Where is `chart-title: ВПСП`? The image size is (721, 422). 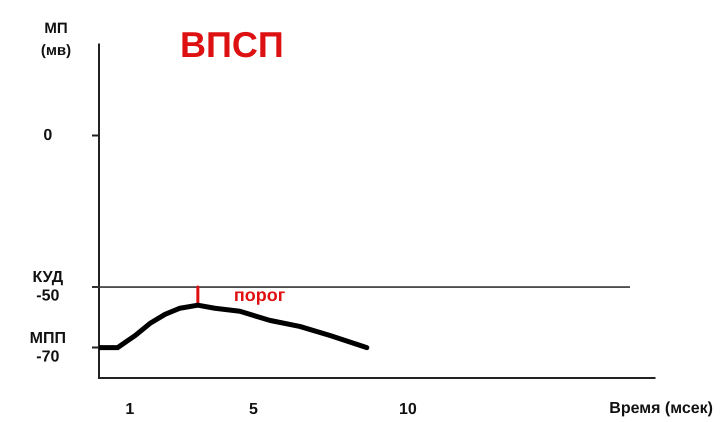
chart-title: ВПСП is located at coordinates (232, 45).